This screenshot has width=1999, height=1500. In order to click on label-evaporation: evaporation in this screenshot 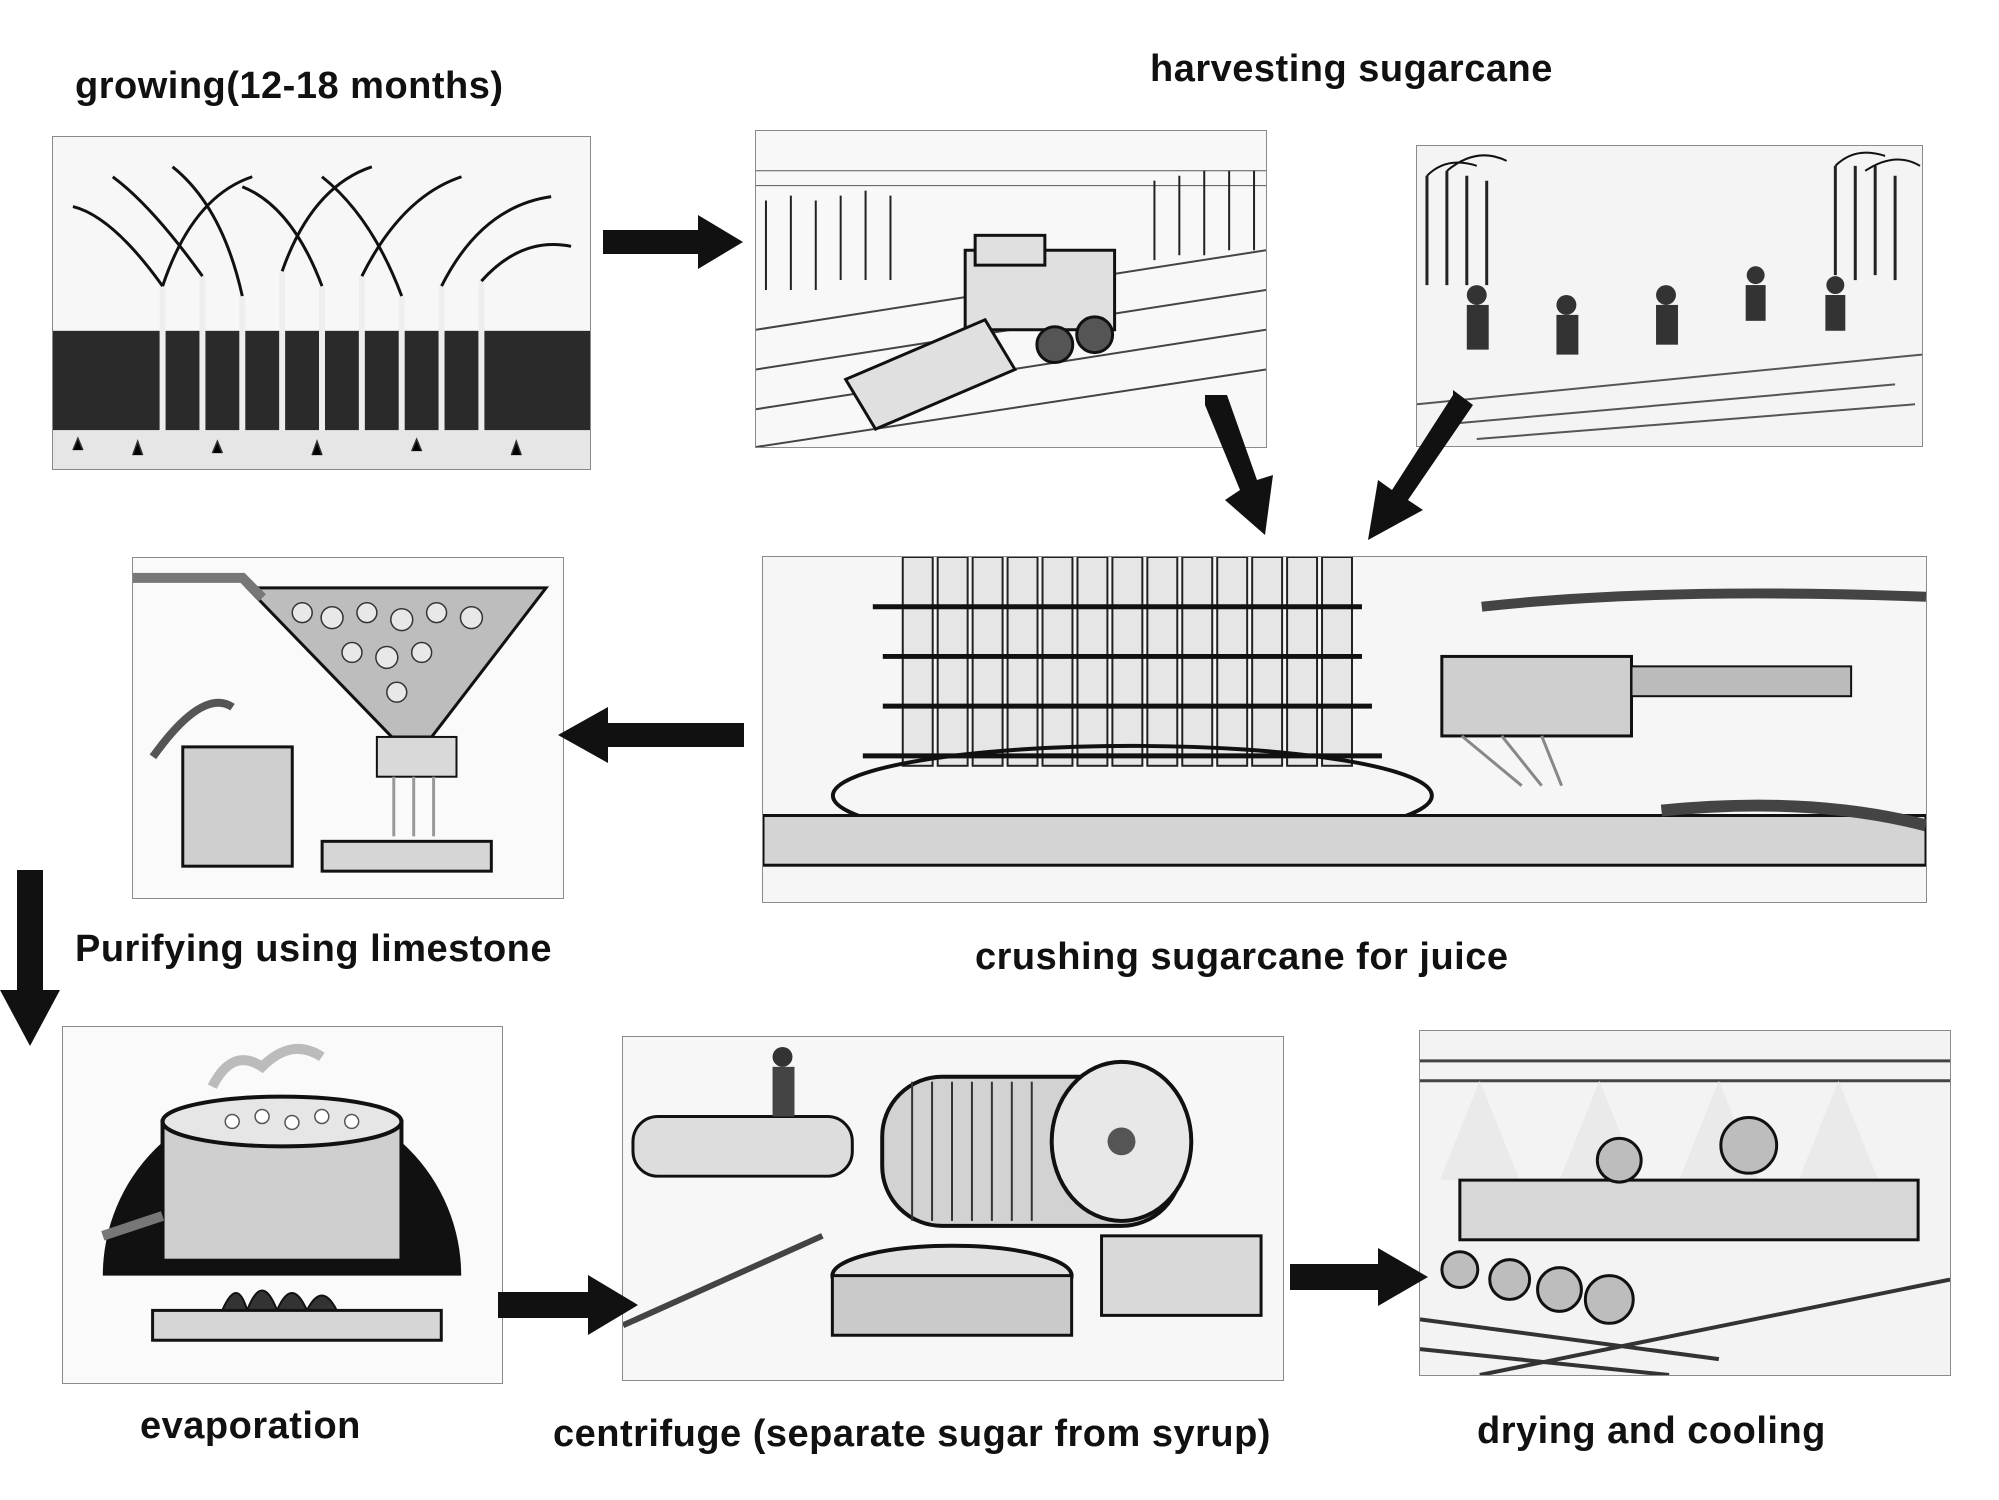, I will do `click(250, 1426)`.